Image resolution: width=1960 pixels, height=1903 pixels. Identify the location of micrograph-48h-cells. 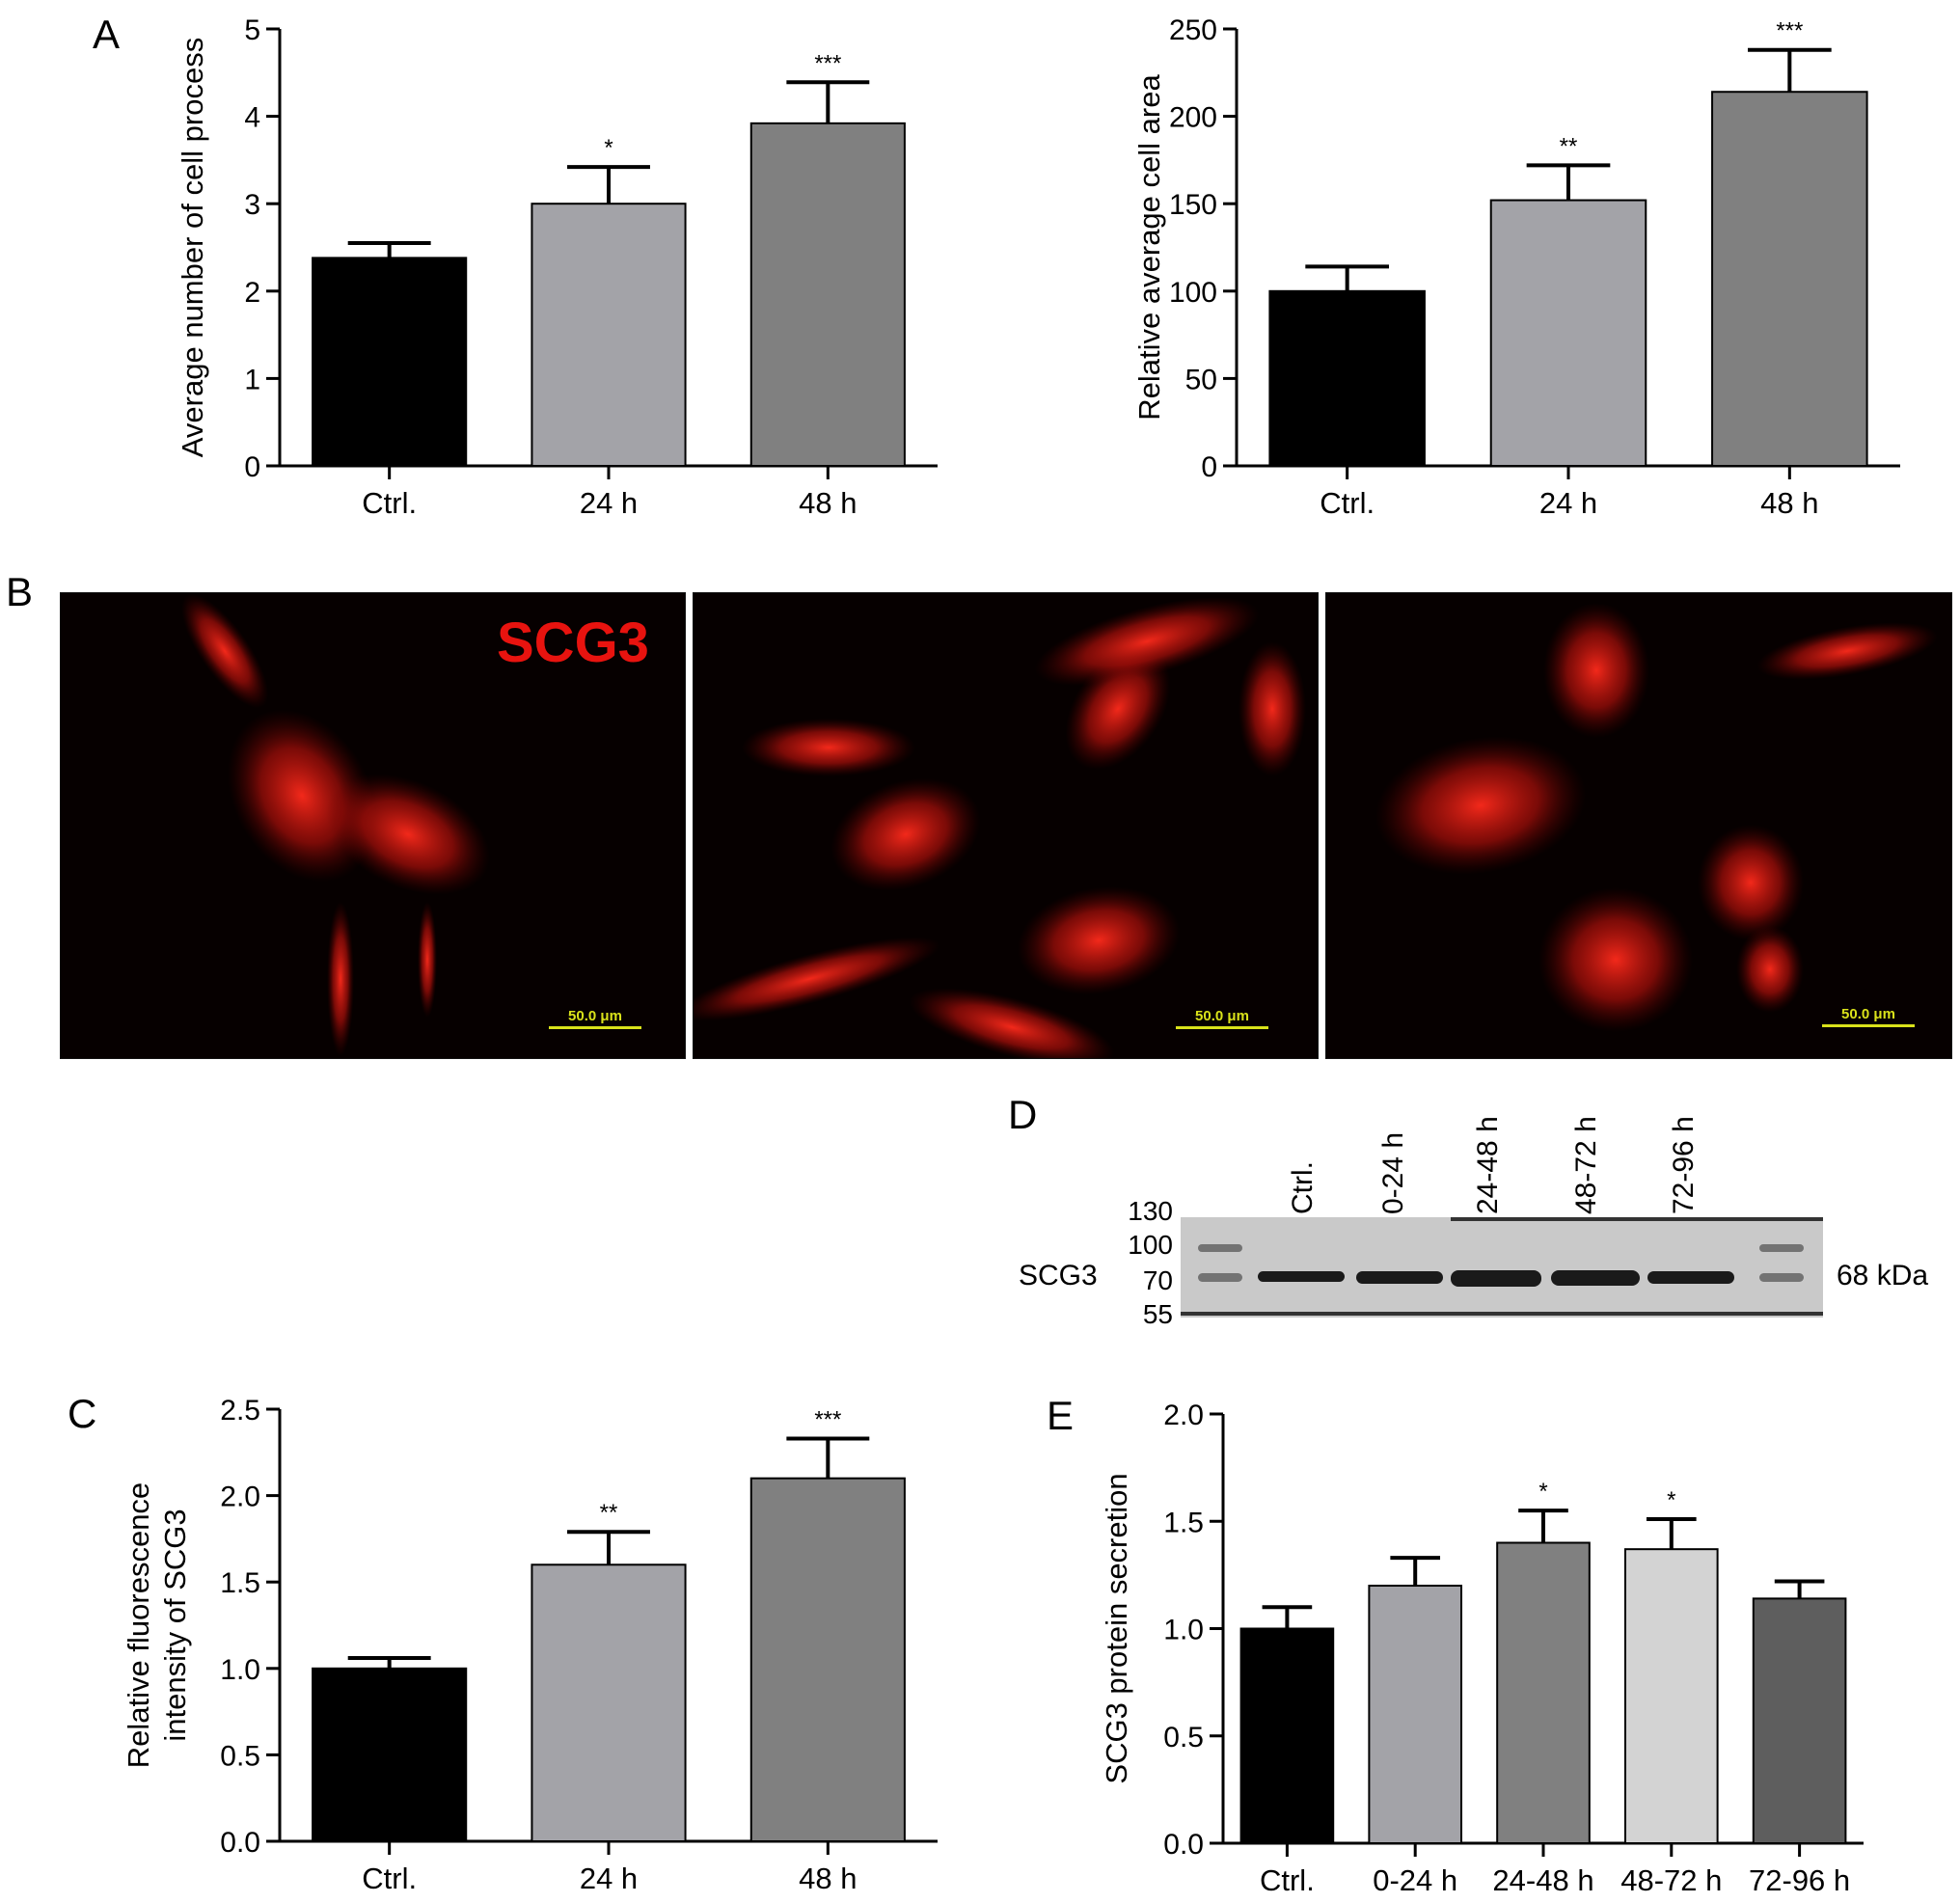
(1656, 817).